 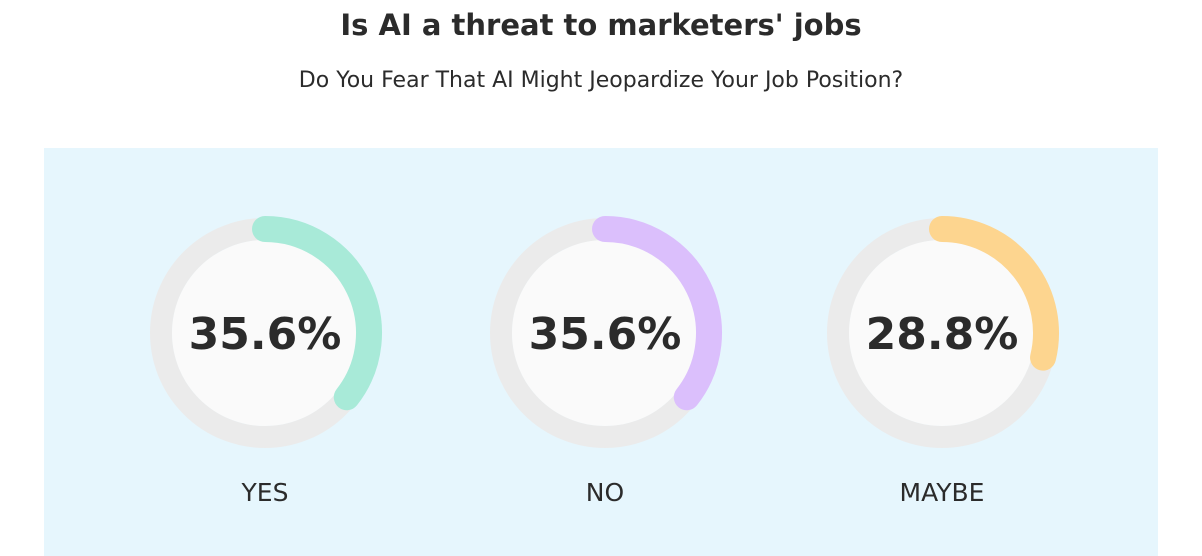 I want to click on chart-title: Is AI a threat to marketers' jobs, so click(x=600, y=25).